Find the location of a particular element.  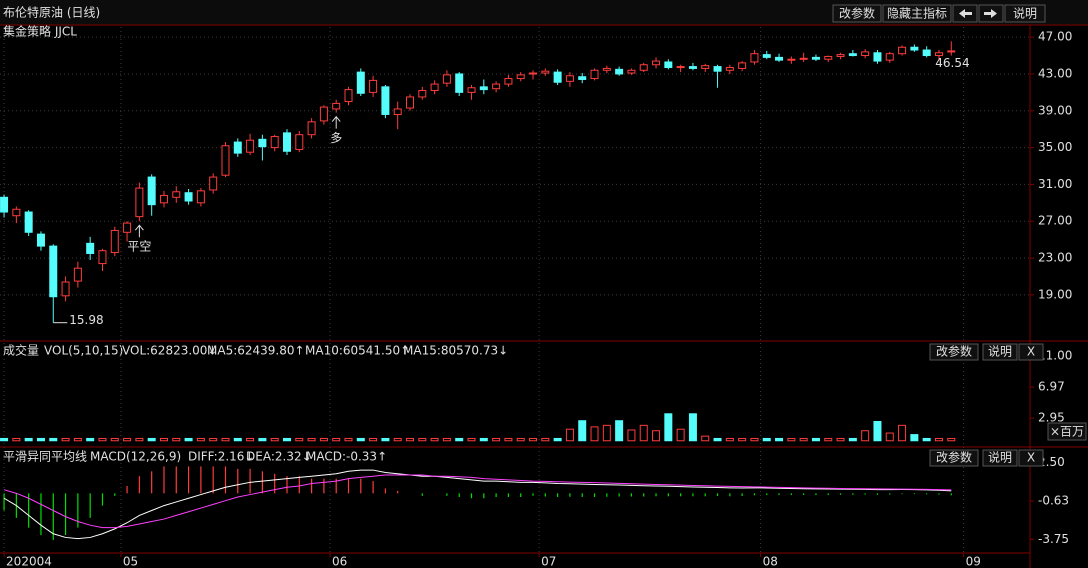

x-tick-label: 08 is located at coordinates (770, 561).